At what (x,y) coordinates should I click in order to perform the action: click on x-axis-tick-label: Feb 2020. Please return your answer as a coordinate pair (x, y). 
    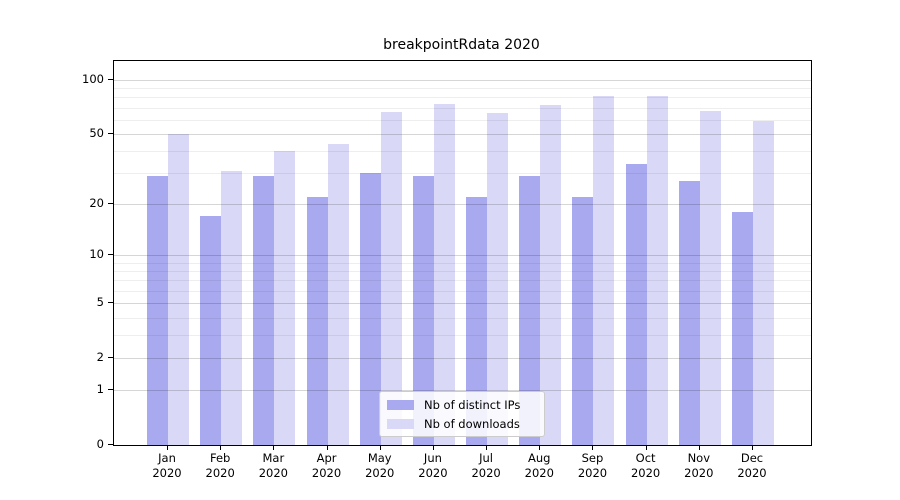
    Looking at the image, I should click on (220, 466).